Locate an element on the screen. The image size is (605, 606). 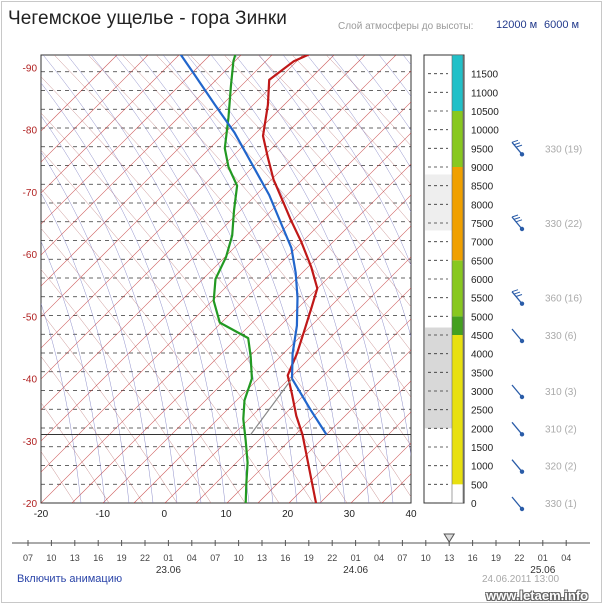
timeline-selector-handle is located at coordinates (449, 538).